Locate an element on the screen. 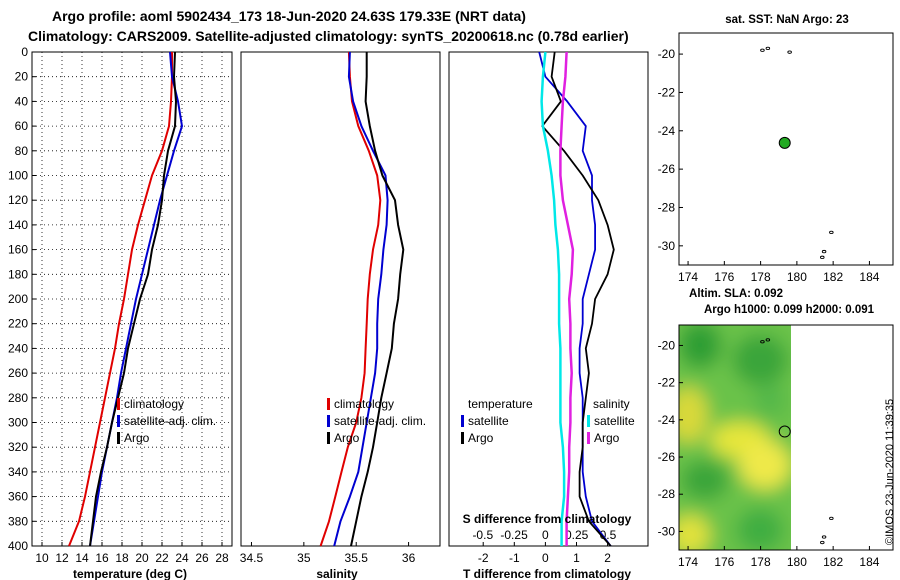  depth-tick-label: 140 is located at coordinates (18, 225).